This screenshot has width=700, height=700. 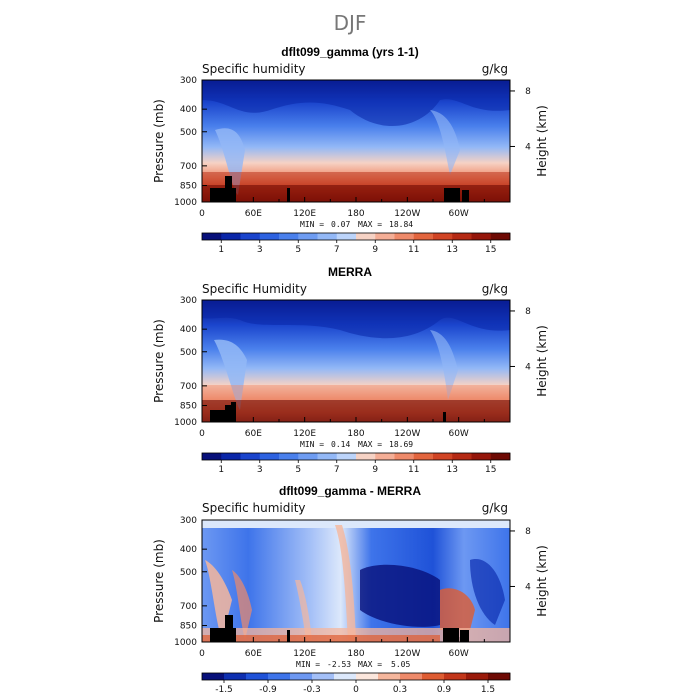 I want to click on min-value: -2.53, so click(x=339, y=664).